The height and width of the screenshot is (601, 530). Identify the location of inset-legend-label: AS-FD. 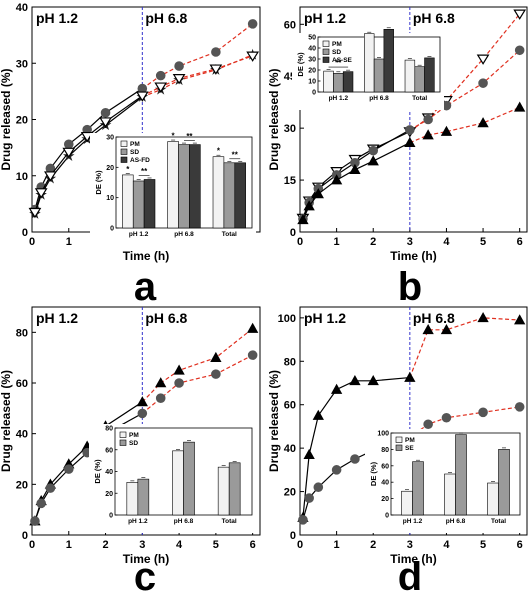
(140, 160).